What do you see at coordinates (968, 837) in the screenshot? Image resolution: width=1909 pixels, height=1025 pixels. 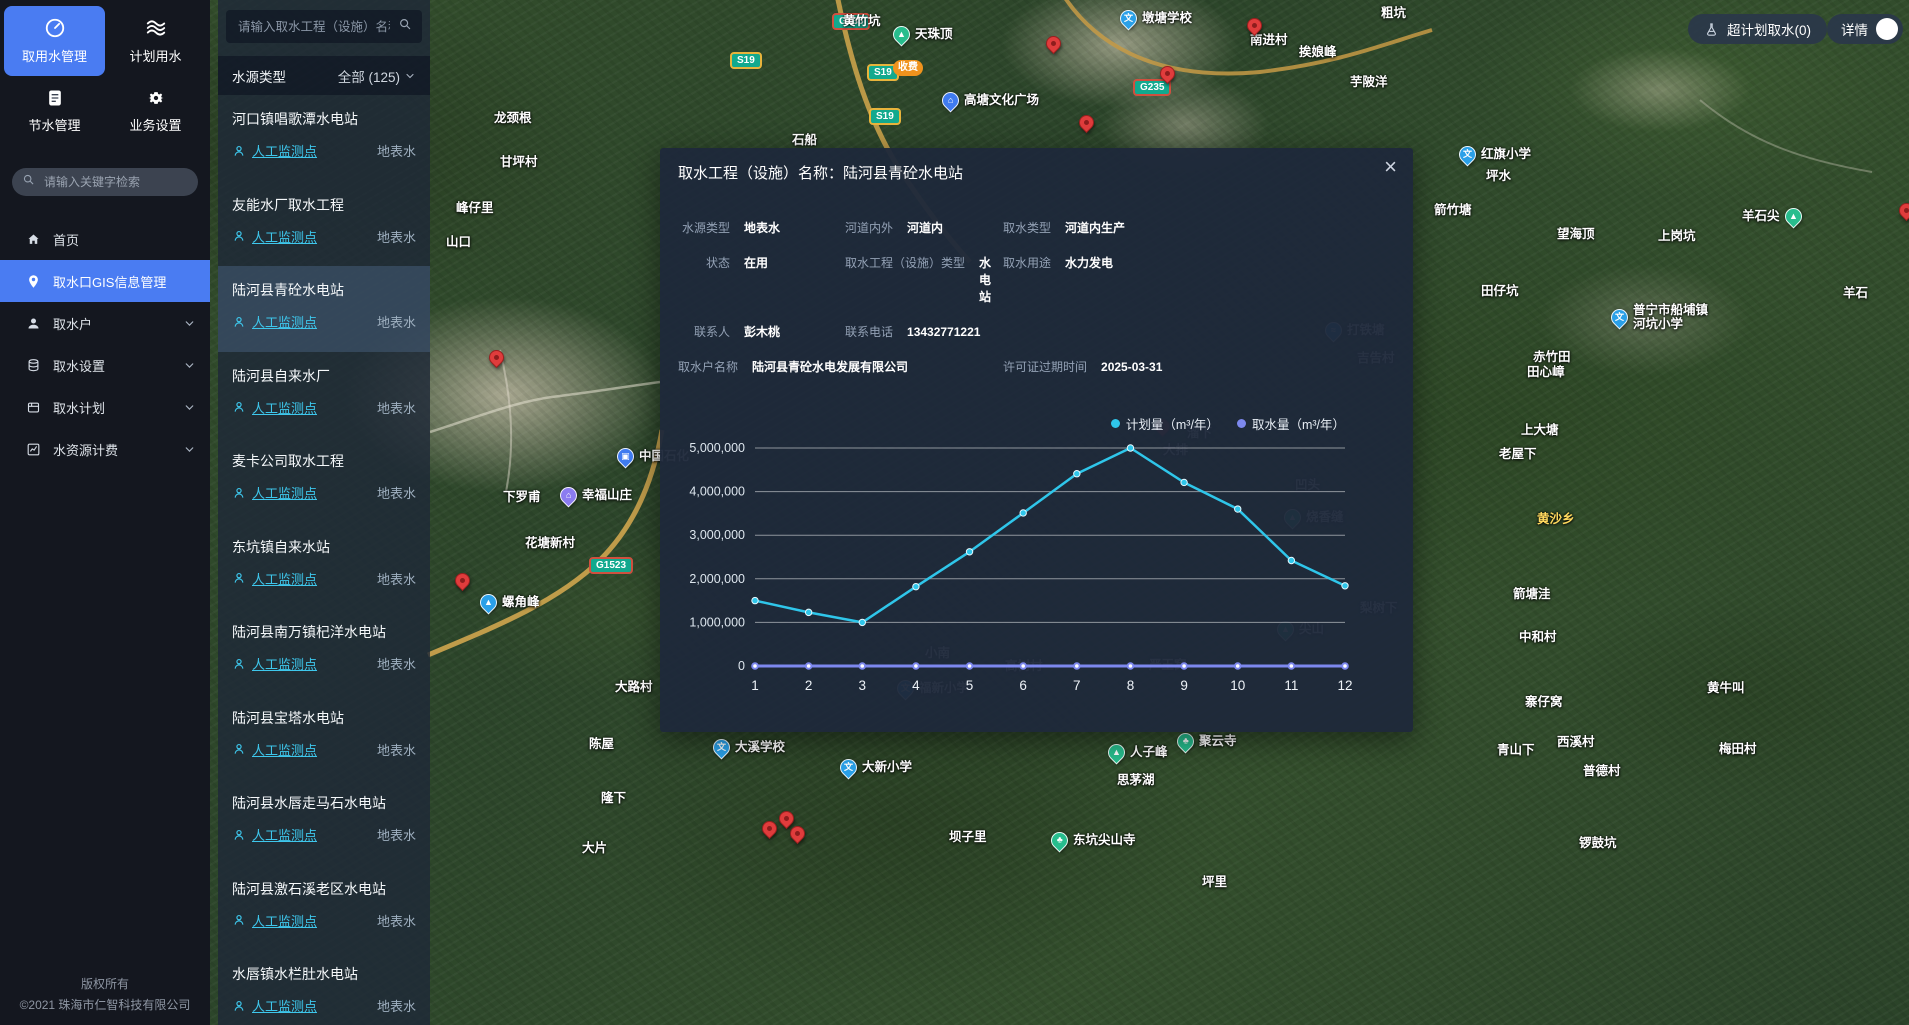 I see `map-place-label: 坝子里` at bounding box center [968, 837].